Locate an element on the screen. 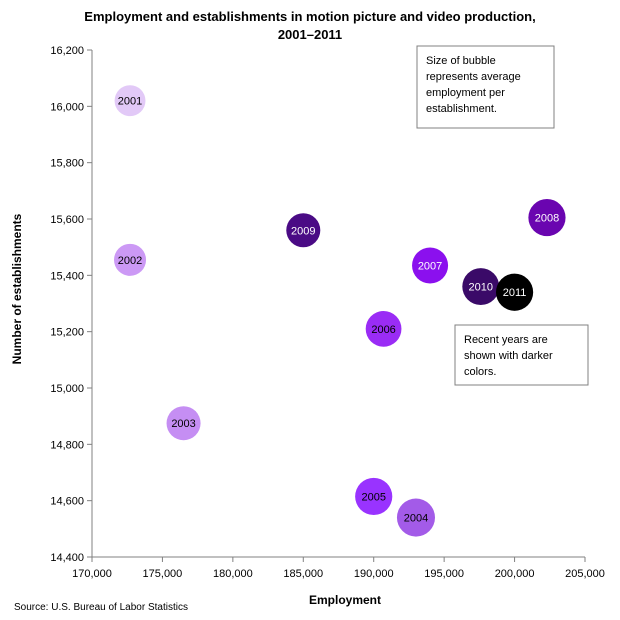 The image size is (620, 620). annotation-text: employment per is located at coordinates (465, 93).